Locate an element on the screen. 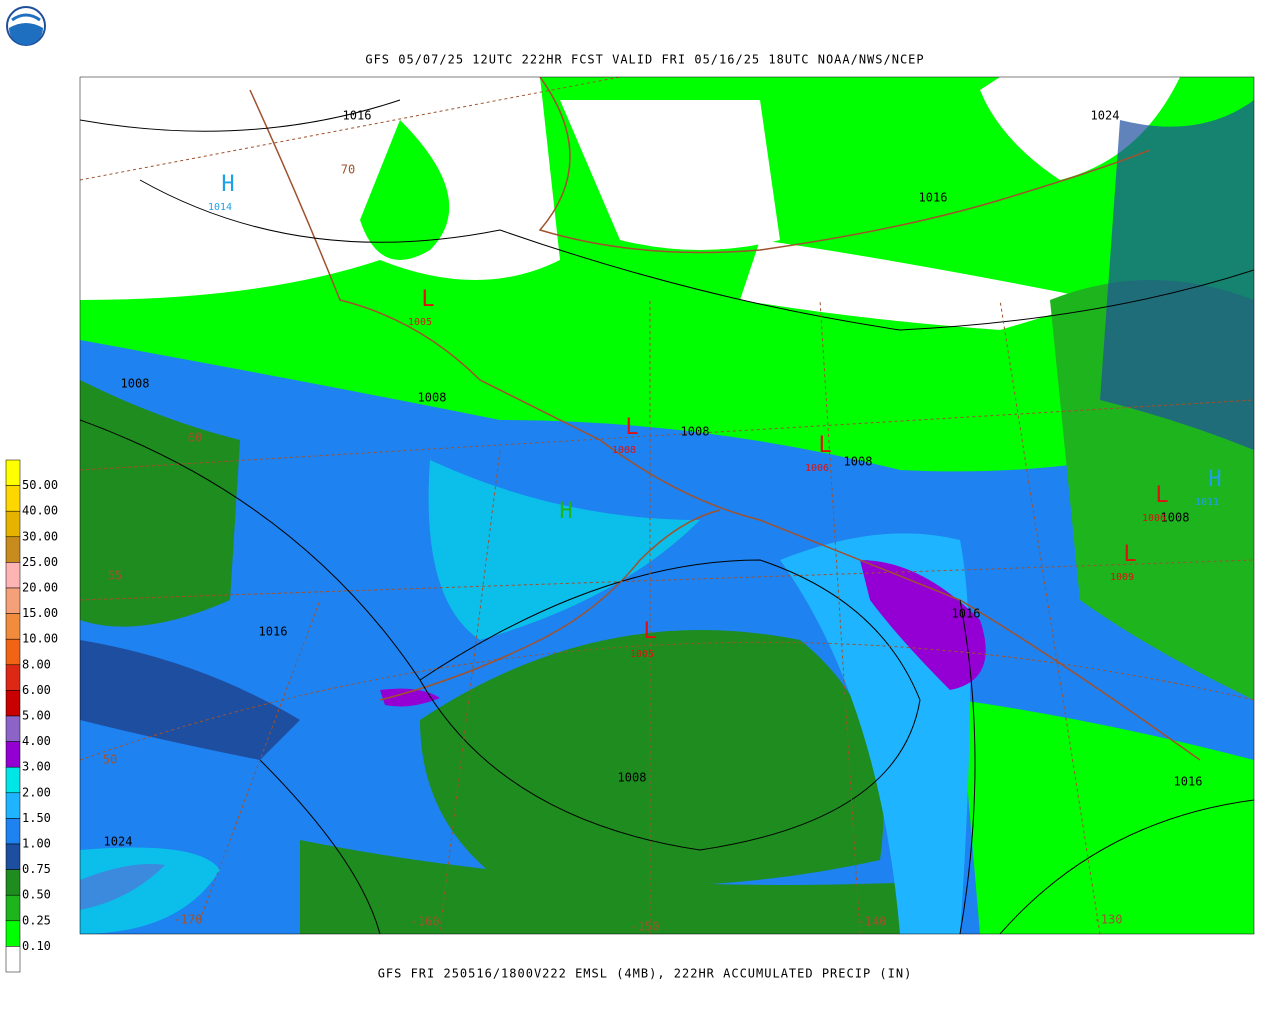  graticule-label: 55 is located at coordinates (115, 576).